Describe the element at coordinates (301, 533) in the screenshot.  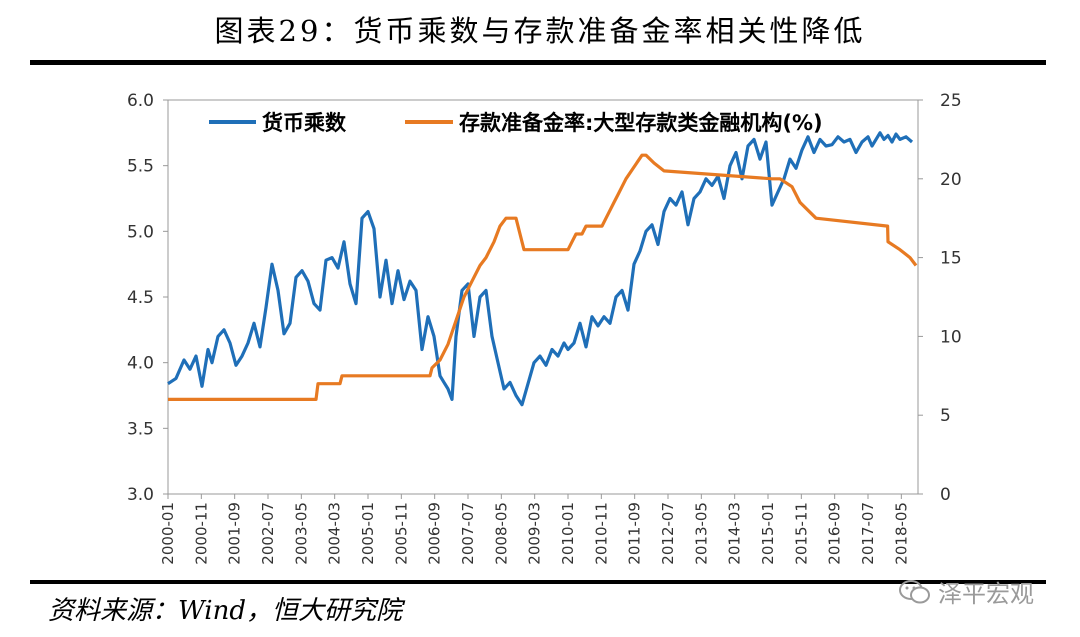
I see `x-tick-label: 2003-05` at that location.